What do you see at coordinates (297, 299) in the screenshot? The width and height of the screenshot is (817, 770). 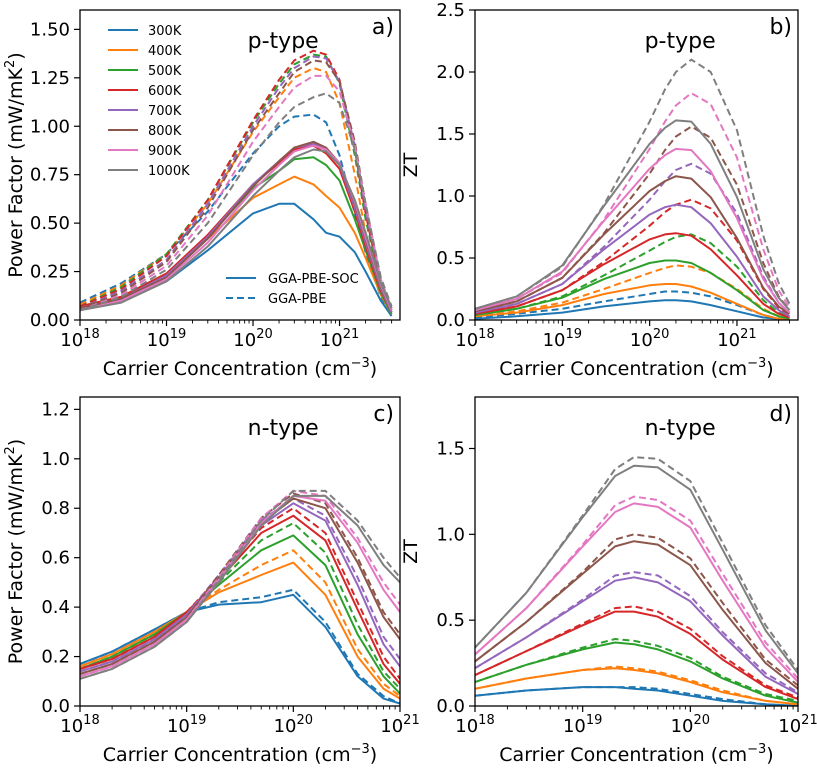 I see `legend-label: GGA-PBE` at bounding box center [297, 299].